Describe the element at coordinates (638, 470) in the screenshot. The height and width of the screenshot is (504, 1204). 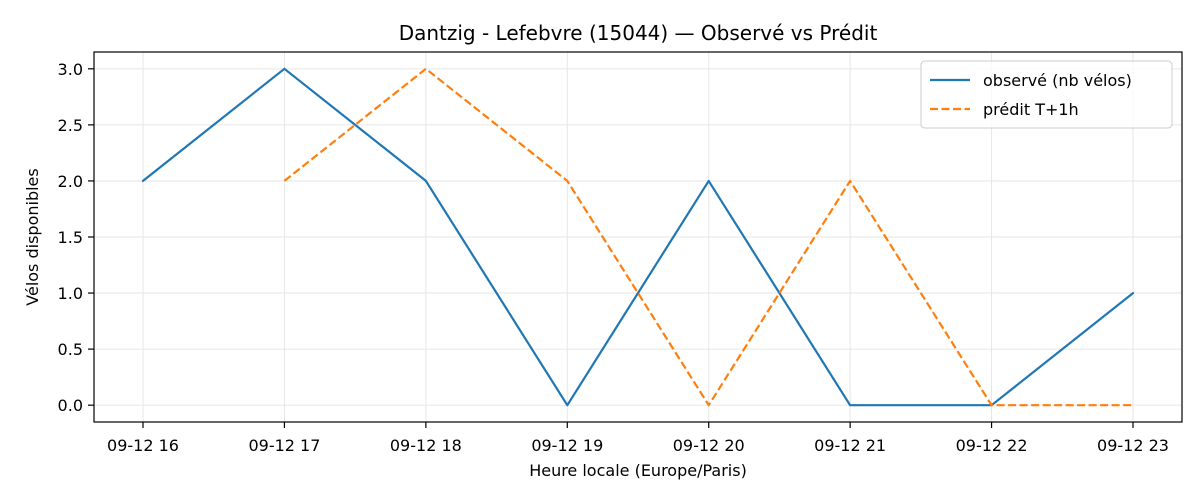
I see `x-axis-label: Heure locale (Europe/Paris)` at that location.